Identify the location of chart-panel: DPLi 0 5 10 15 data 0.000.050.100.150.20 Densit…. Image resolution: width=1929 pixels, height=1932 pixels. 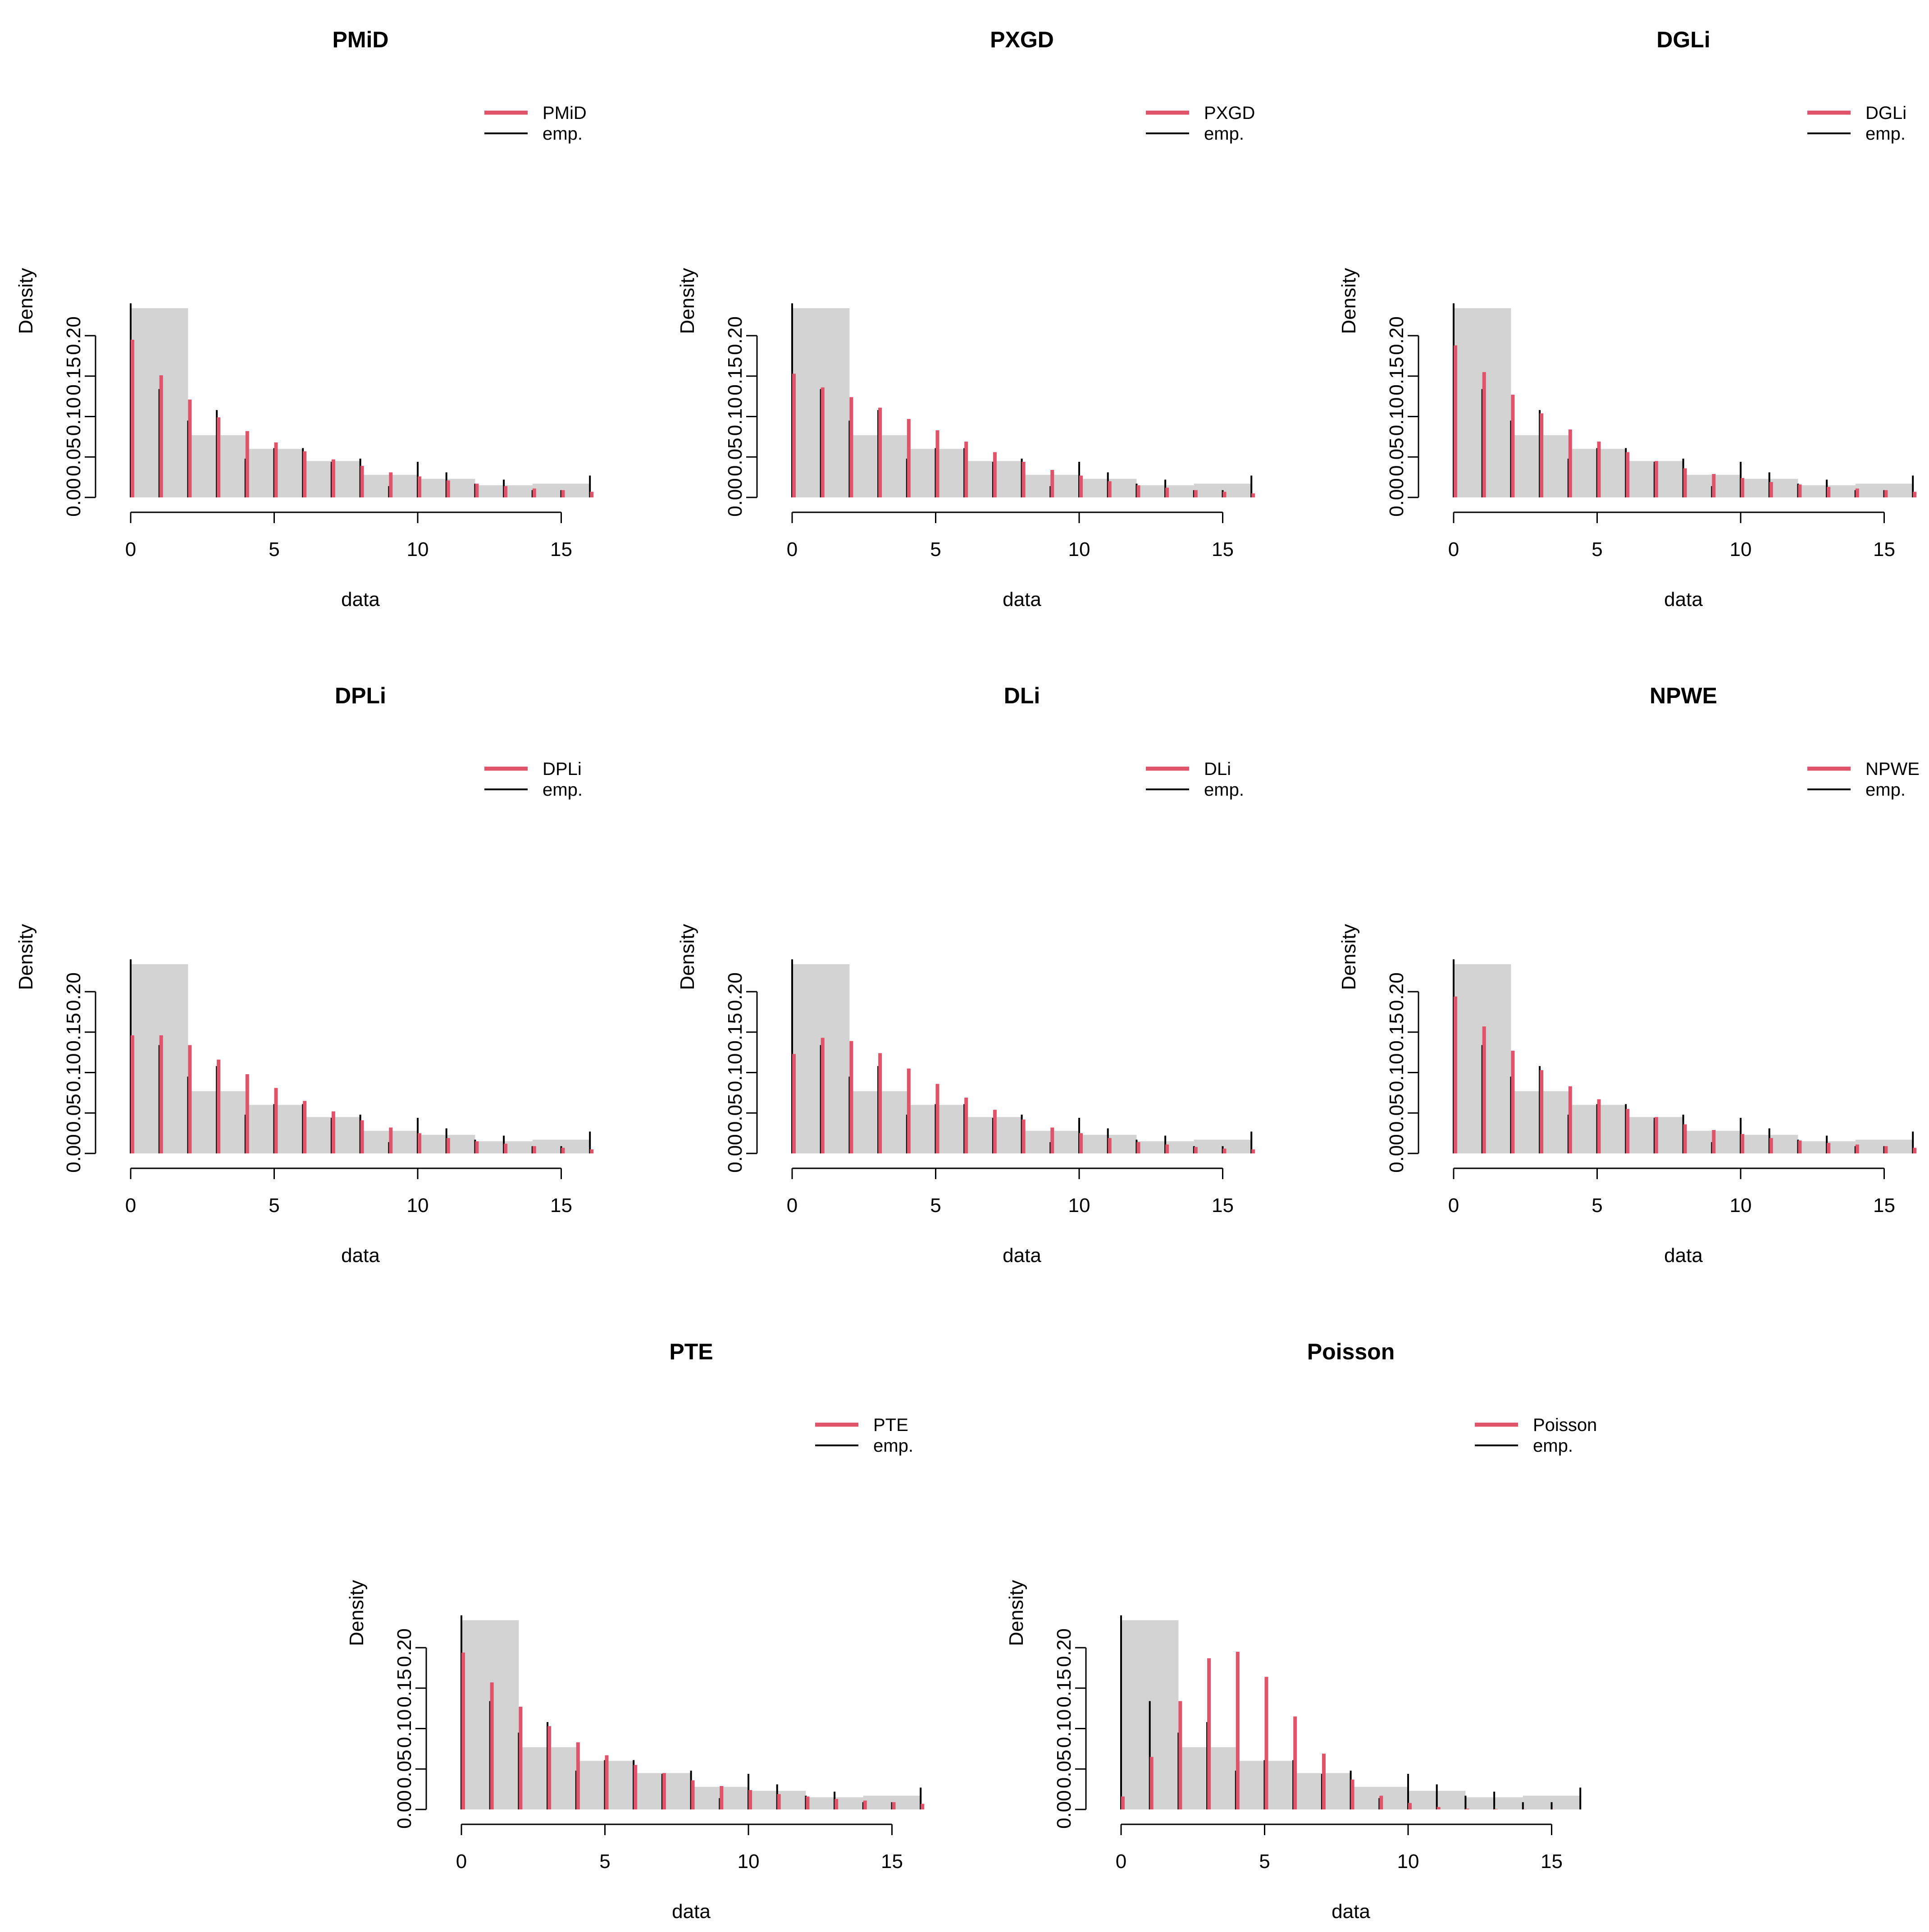
(304, 975).